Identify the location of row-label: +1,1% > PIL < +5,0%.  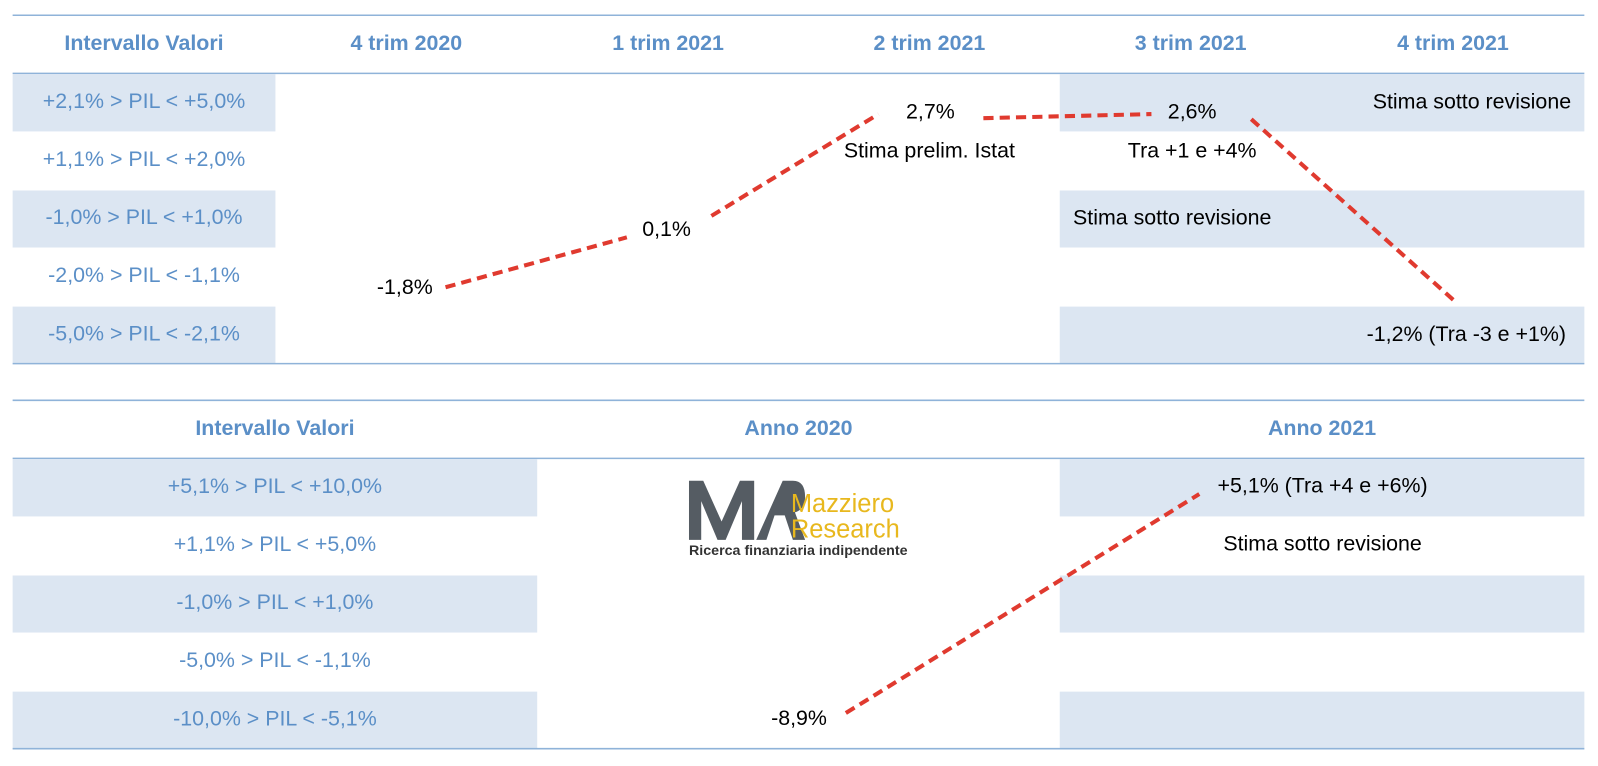
(275, 544).